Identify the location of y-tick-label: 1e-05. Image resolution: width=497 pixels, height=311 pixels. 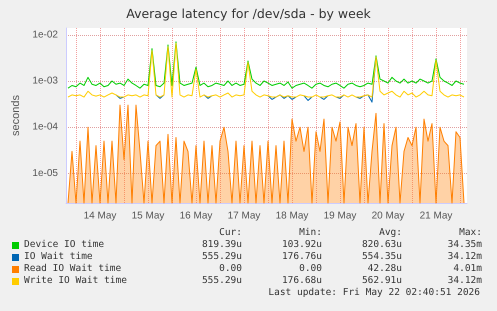
(45, 173).